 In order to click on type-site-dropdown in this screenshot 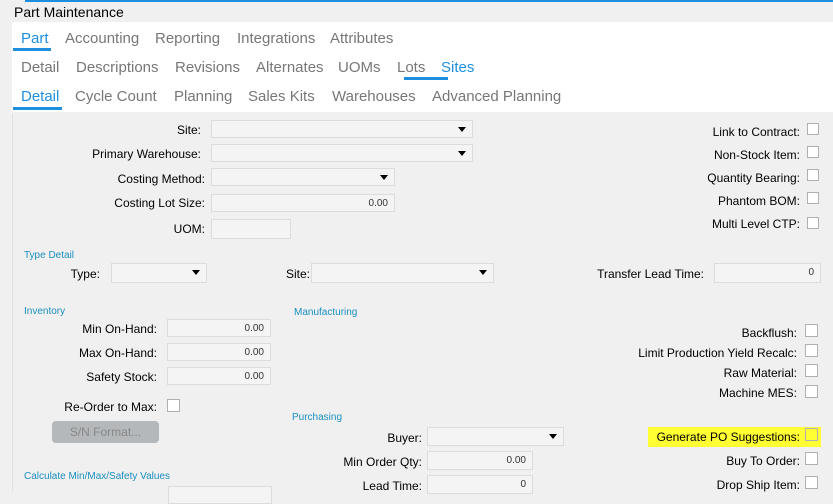, I will do `click(402, 273)`.